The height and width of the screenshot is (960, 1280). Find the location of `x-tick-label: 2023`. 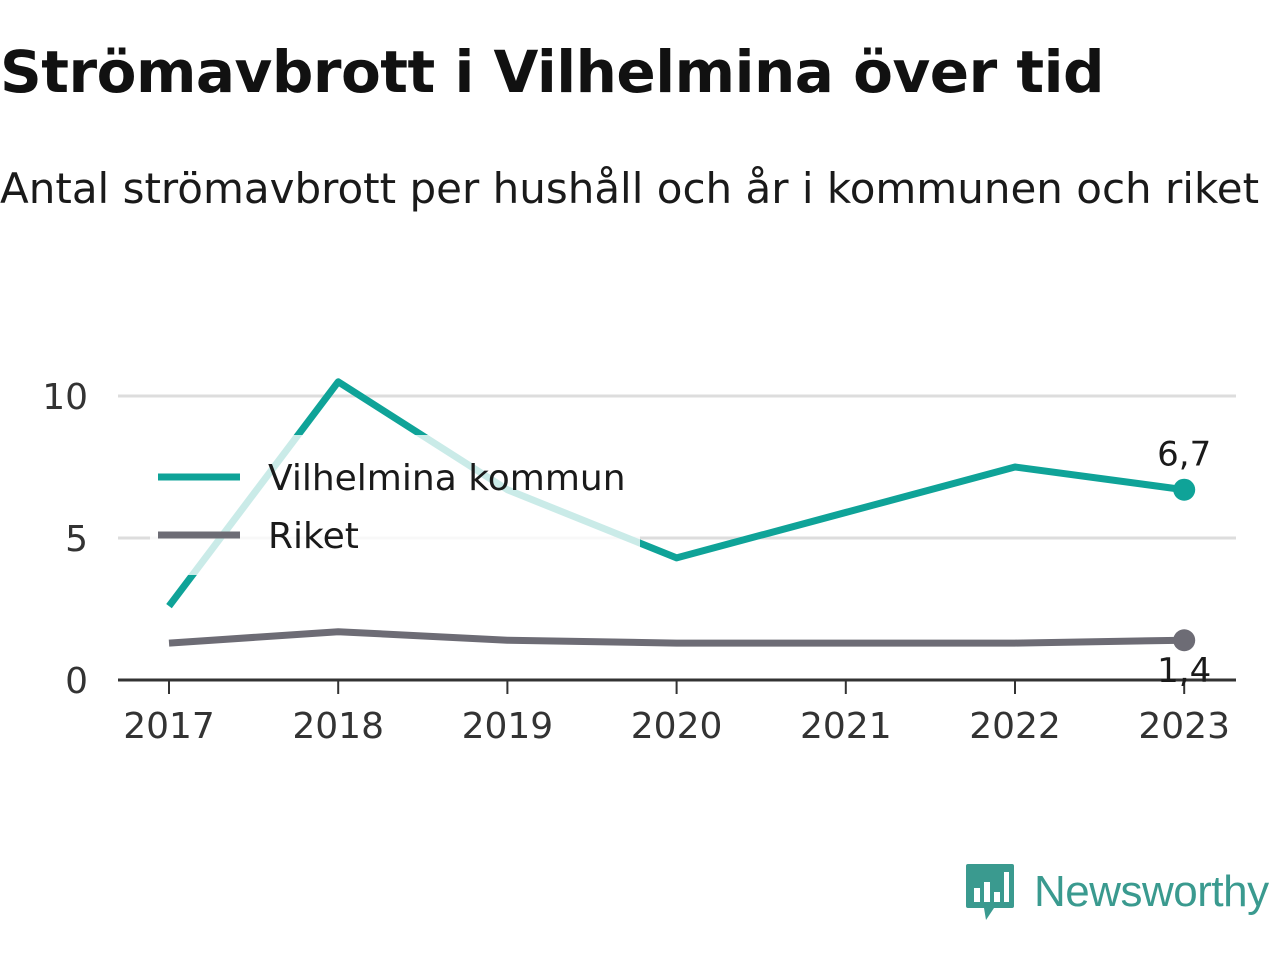

x-tick-label: 2023 is located at coordinates (1184, 726).